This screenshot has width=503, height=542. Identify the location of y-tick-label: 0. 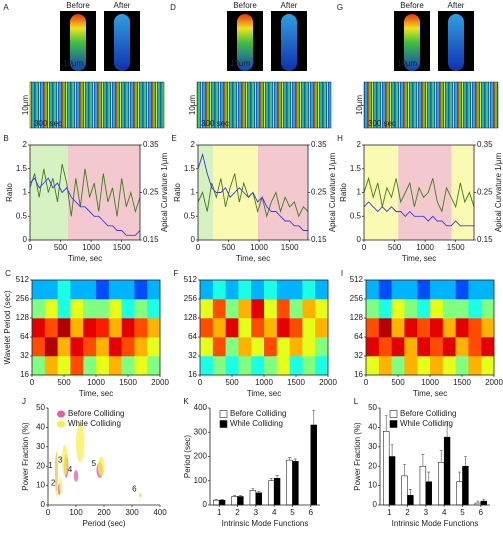
(193, 239).